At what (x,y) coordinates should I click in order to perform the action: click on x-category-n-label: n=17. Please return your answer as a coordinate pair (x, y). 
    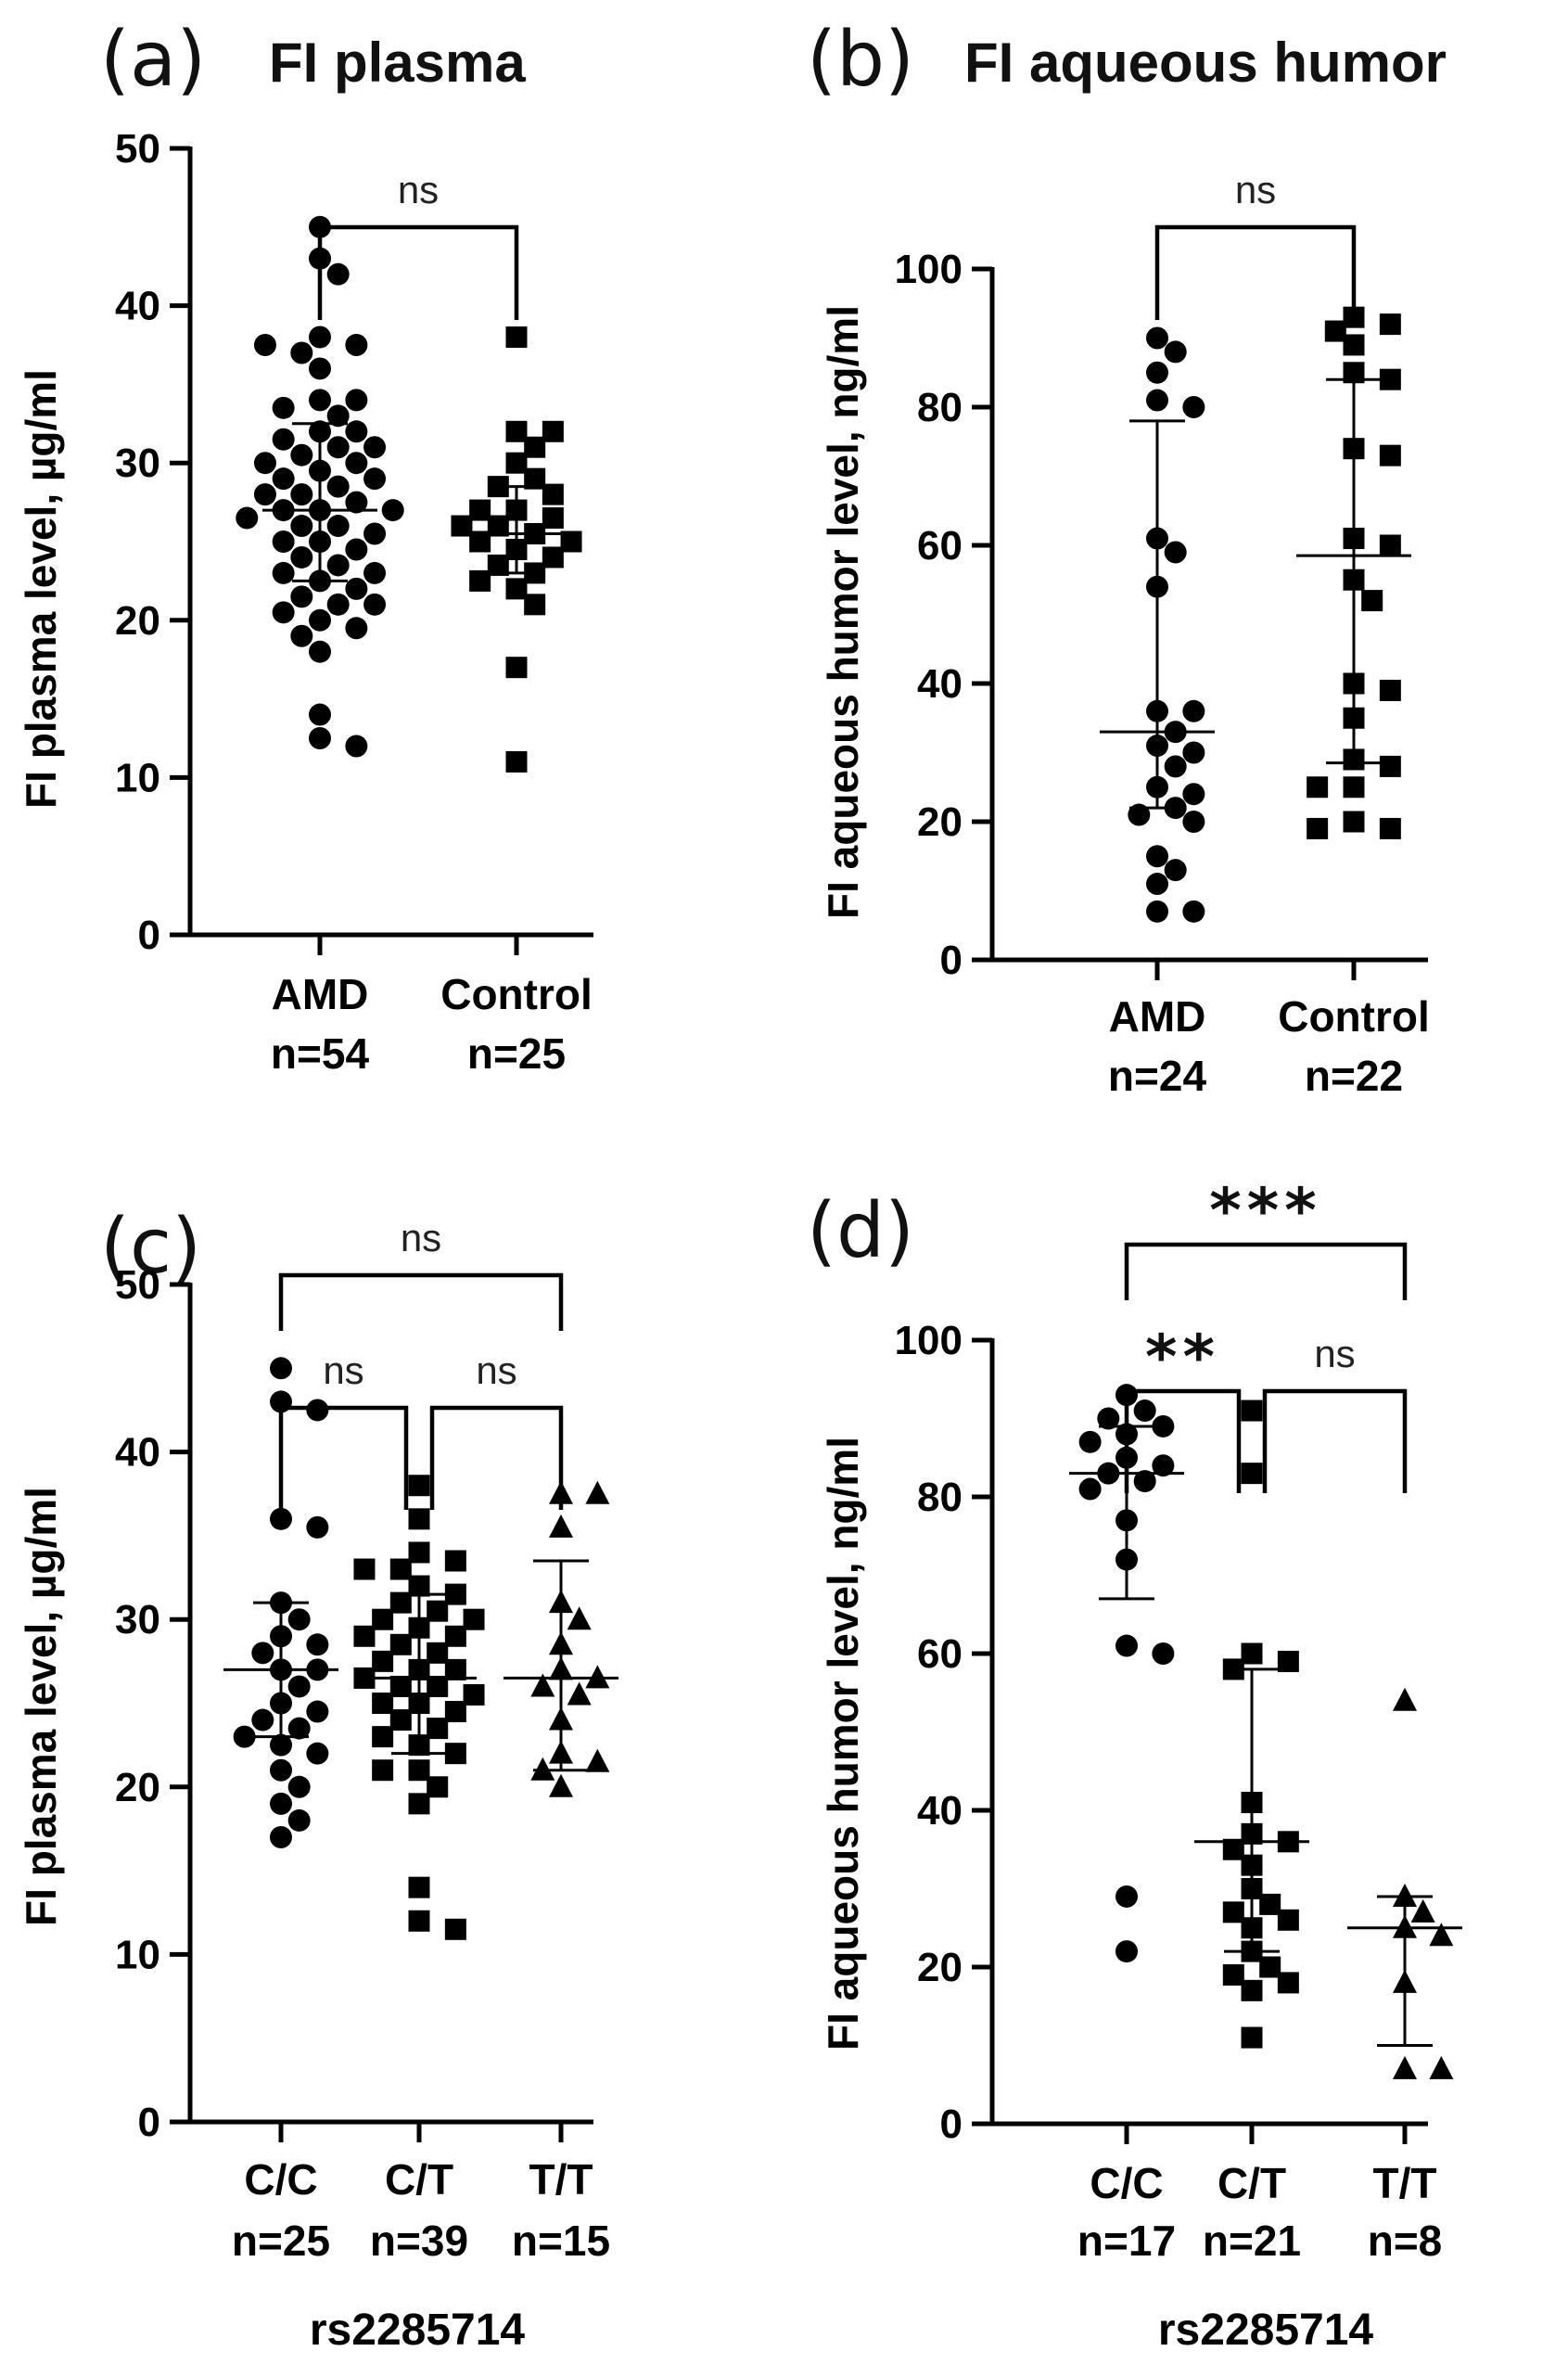
    Looking at the image, I should click on (1126, 2241).